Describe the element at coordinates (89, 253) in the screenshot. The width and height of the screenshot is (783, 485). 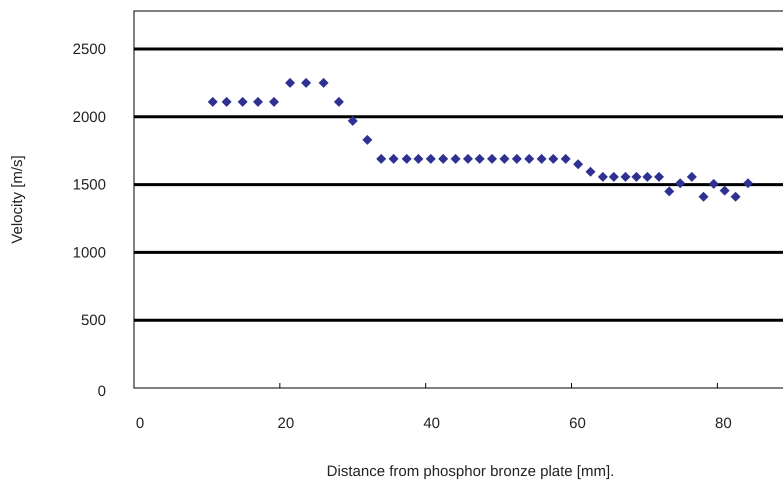
I see `y-tick-label: 1000` at that location.